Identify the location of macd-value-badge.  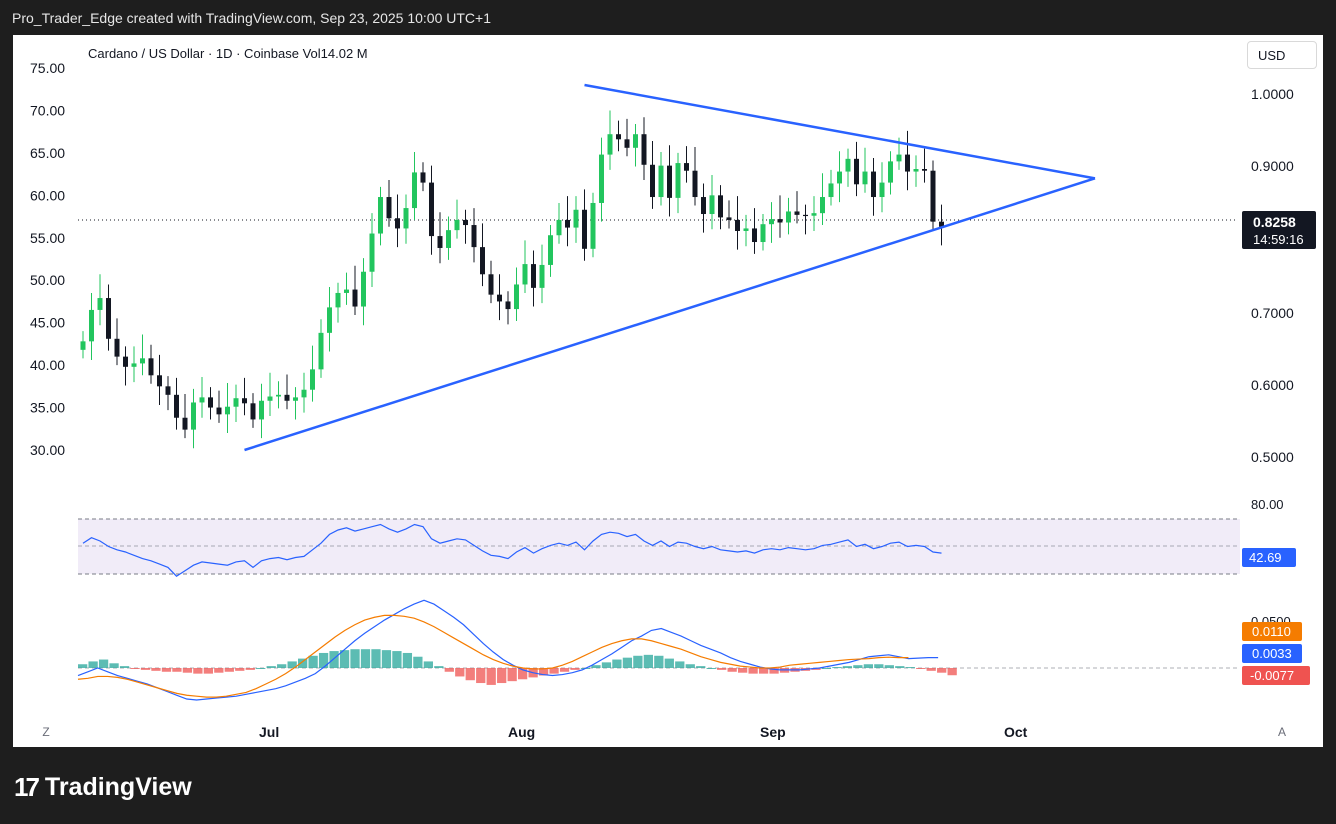
(1272, 631).